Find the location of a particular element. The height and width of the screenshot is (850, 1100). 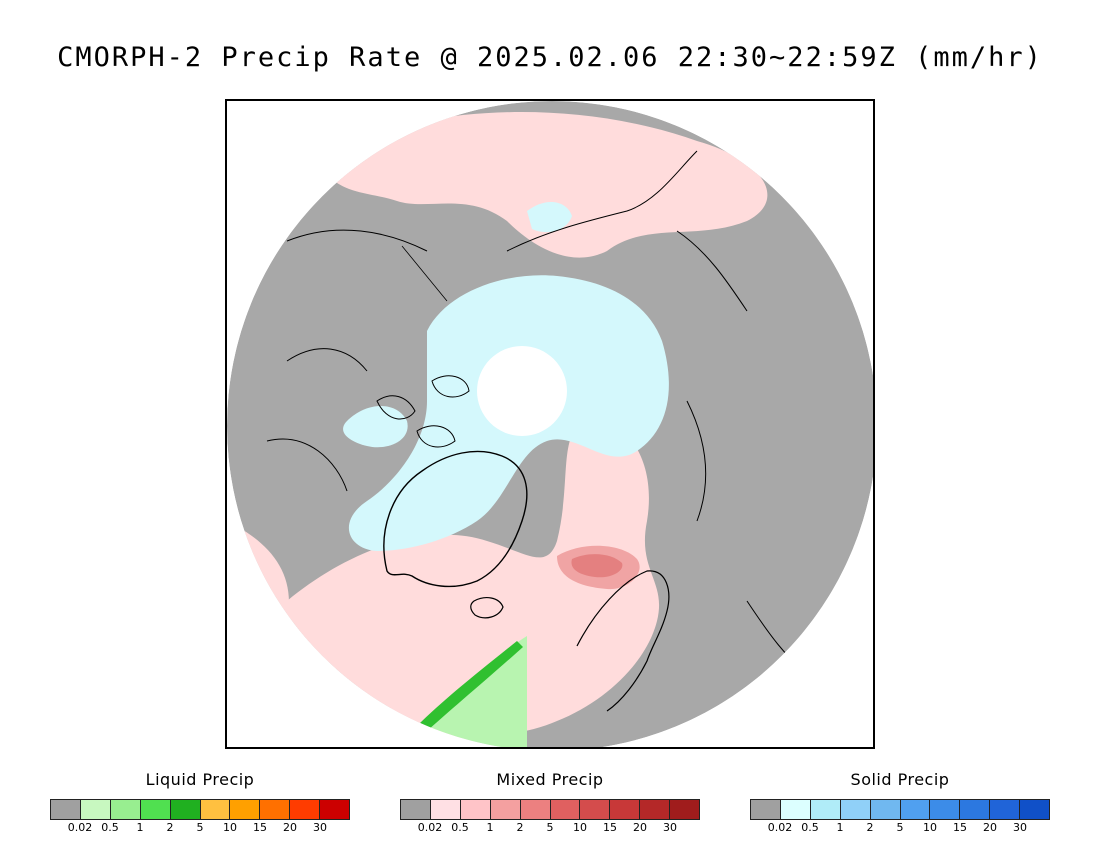

legend-mixed: Mixed Precip 0.02 0.5 1 2 5 10 15 20 30 is located at coordinates (550, 802).